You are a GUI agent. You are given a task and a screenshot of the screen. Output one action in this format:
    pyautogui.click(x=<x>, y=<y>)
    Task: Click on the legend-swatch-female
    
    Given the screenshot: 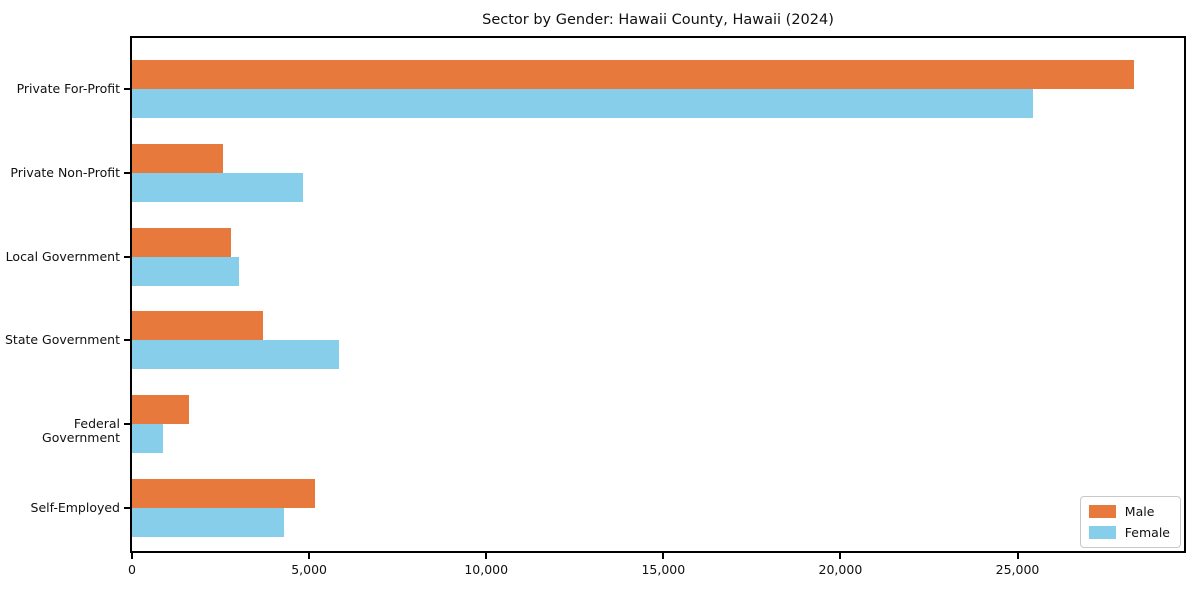 What is the action you would take?
    pyautogui.click(x=1102, y=532)
    